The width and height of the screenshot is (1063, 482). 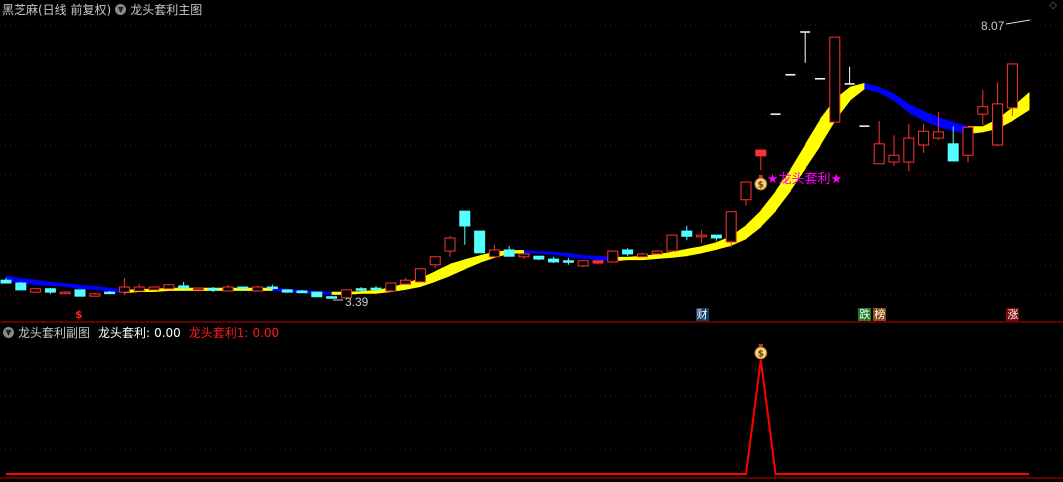 I want to click on money-bag-icon: $, so click(x=761, y=183).